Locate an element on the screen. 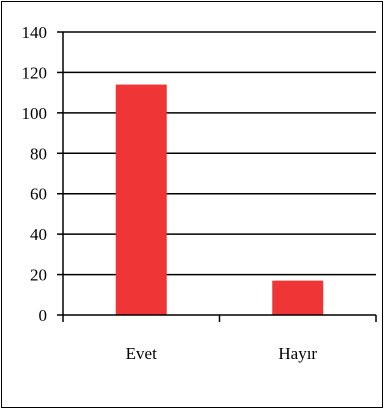 The width and height of the screenshot is (386, 411). y-tick-label: 100 is located at coordinates (35, 113).